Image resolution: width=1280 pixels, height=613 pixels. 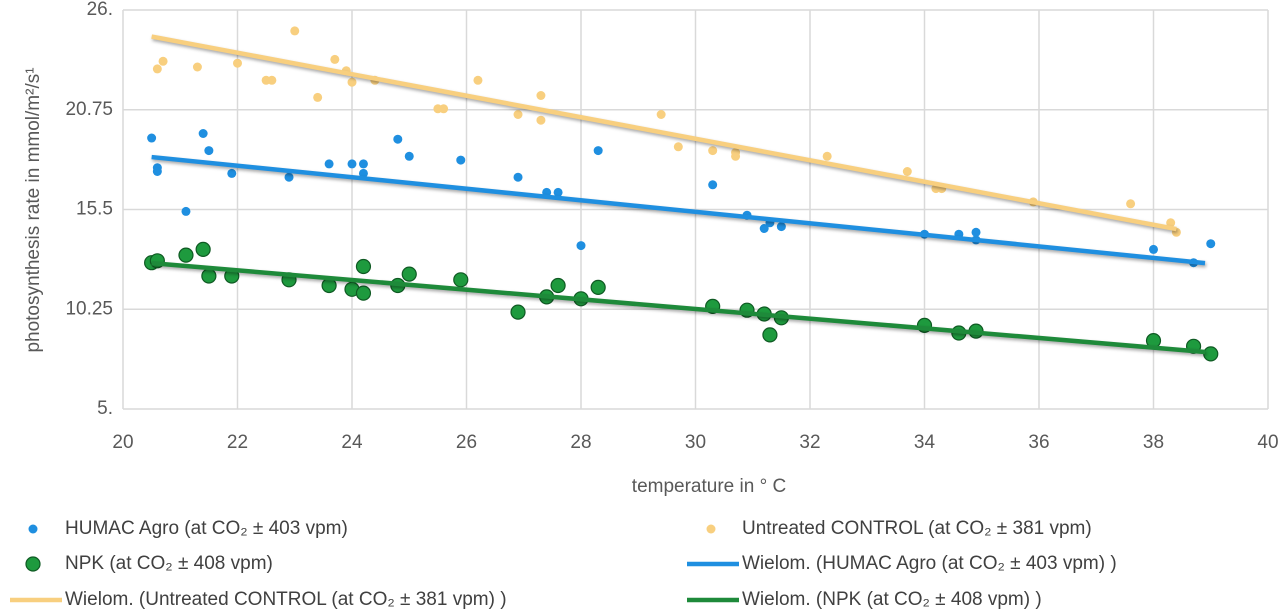 I want to click on y-tick-label: 10.25, so click(x=89, y=308).